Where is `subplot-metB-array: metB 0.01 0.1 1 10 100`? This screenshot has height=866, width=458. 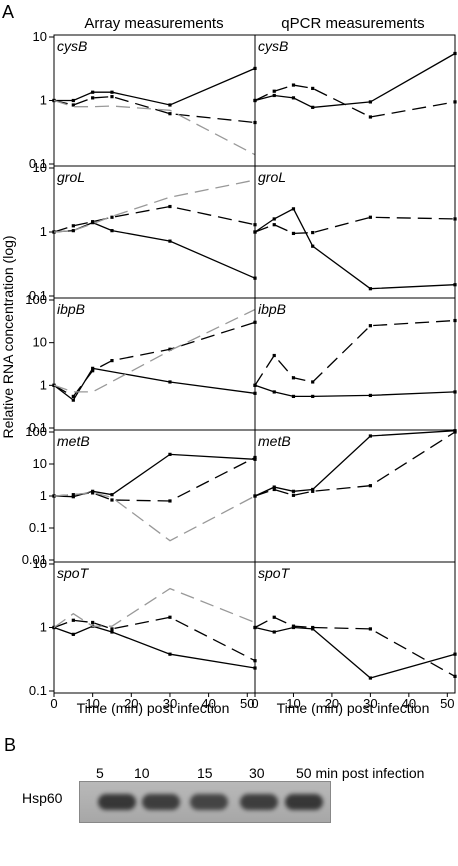 subplot-metB-array: metB 0.01 0.1 1 10 100 is located at coordinates (139, 495).